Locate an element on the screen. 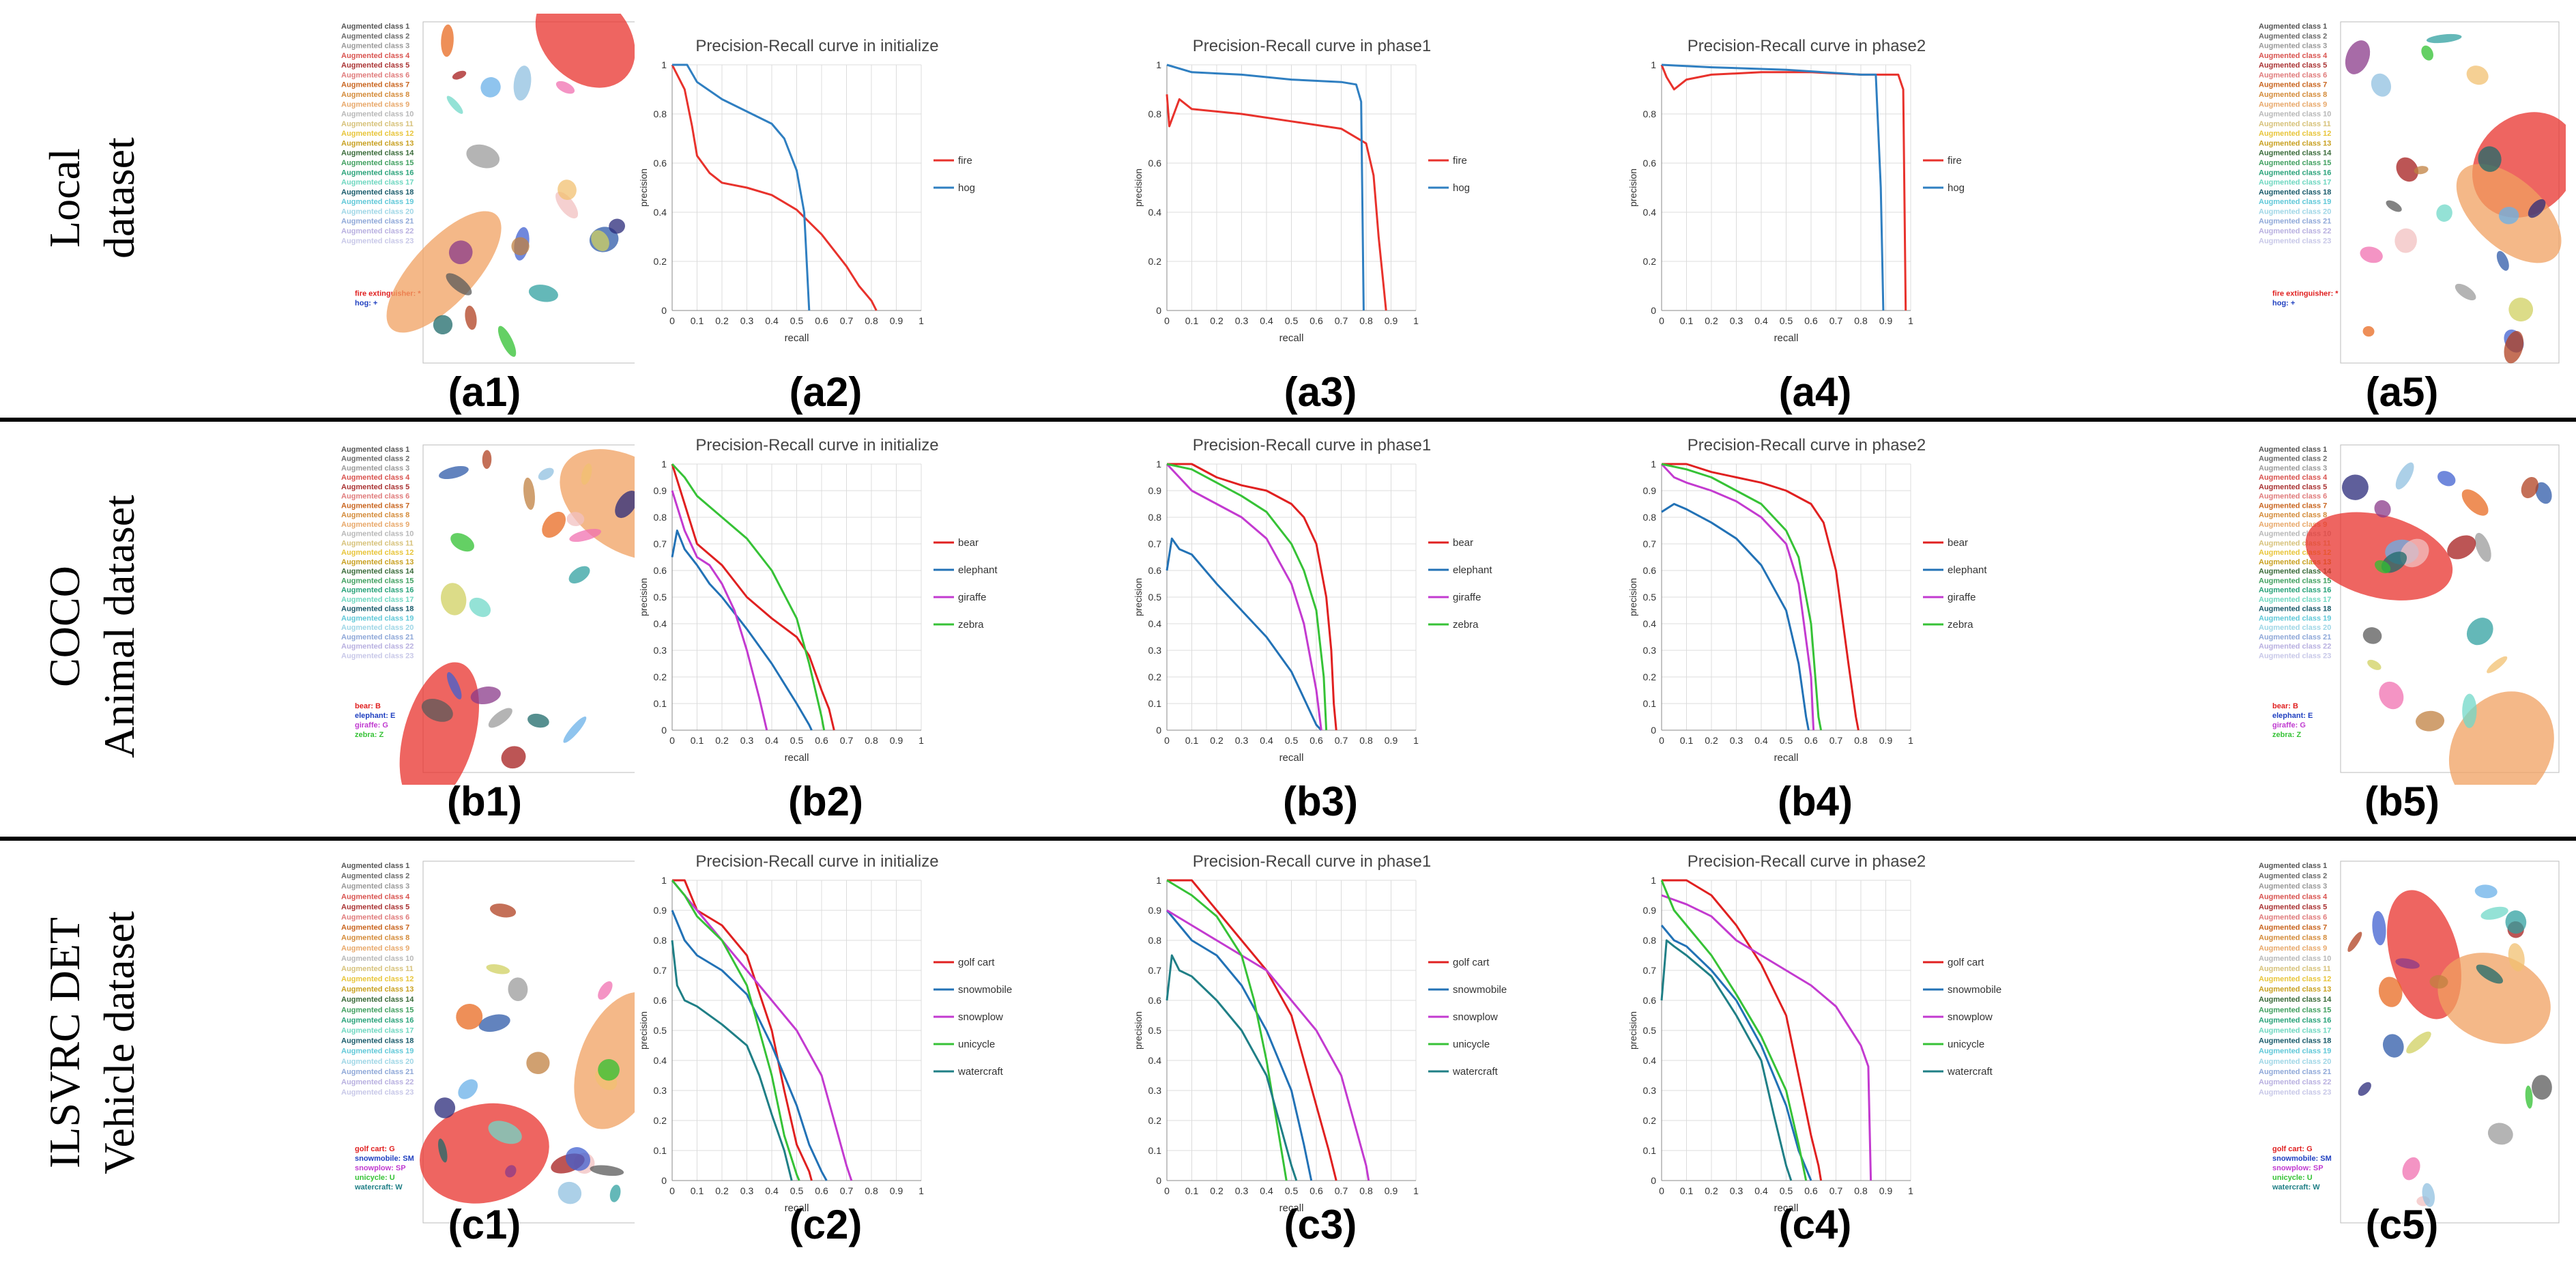 This screenshot has width=2576, height=1272. legend-entry: Augmented class 13 is located at coordinates (377, 989).